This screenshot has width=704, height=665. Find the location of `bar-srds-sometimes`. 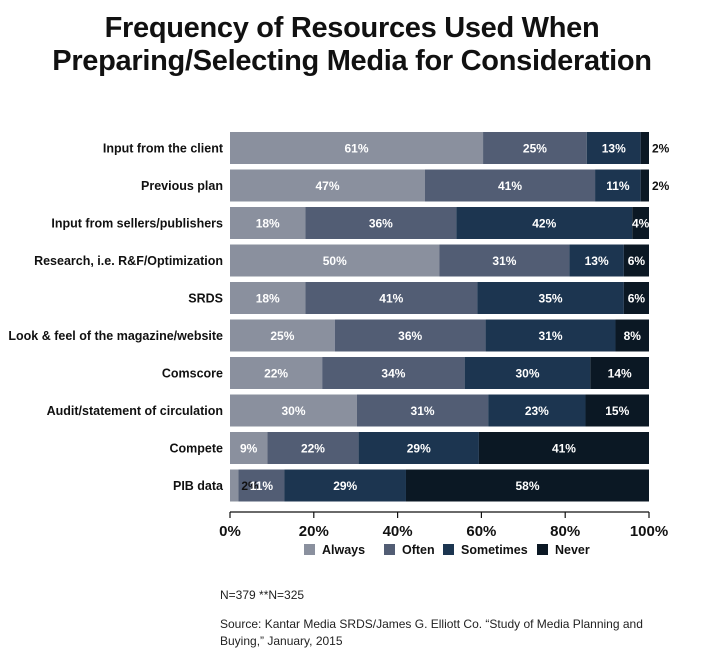

bar-srds-sometimes is located at coordinates (550, 298).